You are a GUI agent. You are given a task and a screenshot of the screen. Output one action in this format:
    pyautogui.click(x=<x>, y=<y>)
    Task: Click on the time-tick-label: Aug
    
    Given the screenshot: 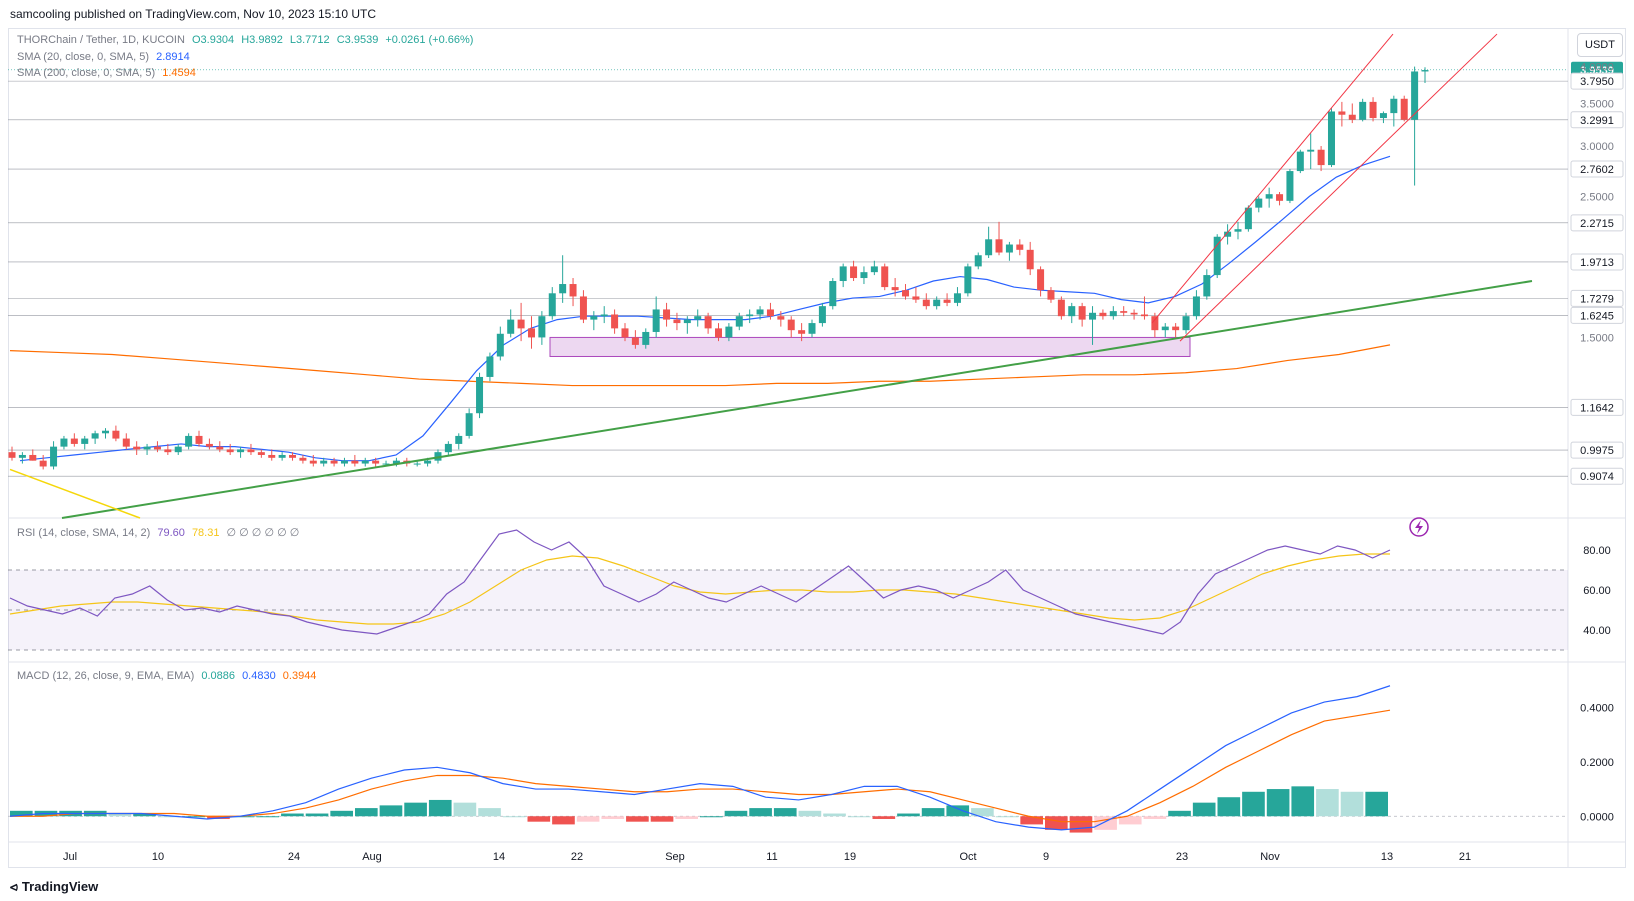 What is the action you would take?
    pyautogui.click(x=372, y=857)
    